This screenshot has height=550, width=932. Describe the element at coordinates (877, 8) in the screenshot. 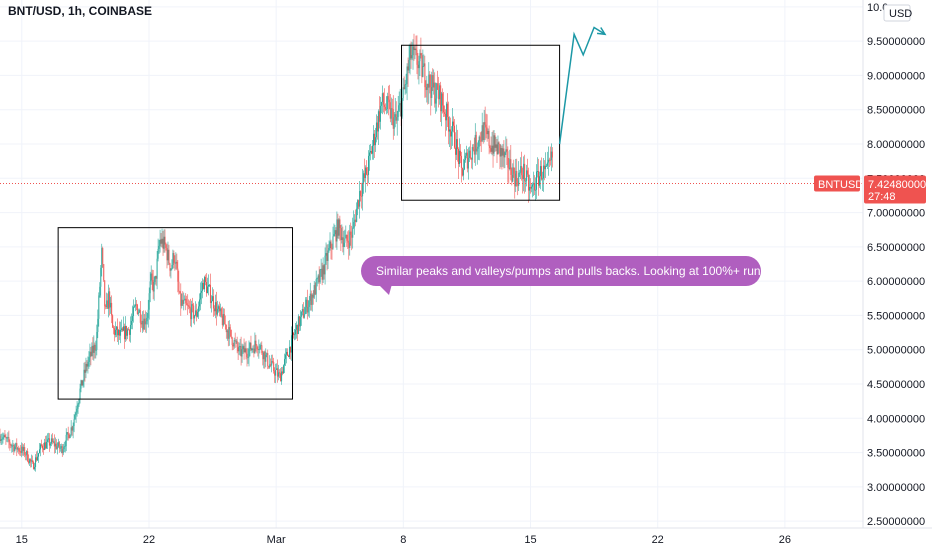

I see `price-tick-label: 10.0` at that location.